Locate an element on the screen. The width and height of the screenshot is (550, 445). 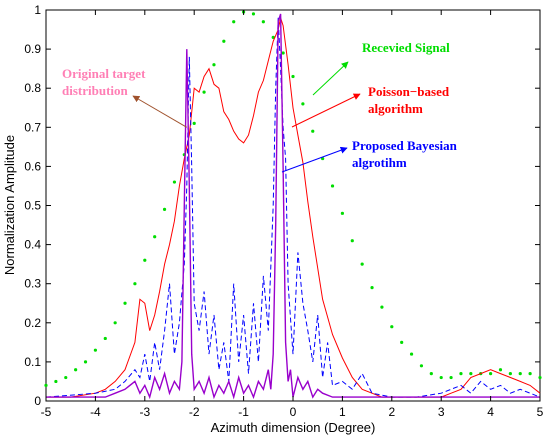
annotation-bayesian-line: algrotihm is located at coordinates (379, 162).